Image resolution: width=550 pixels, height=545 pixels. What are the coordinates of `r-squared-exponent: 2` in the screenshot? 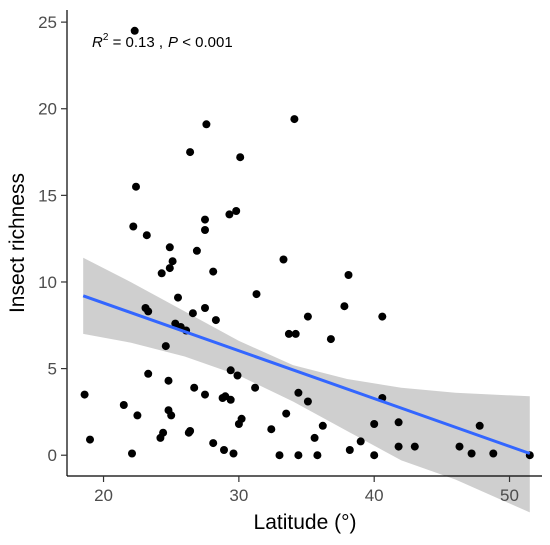 It's located at (106, 37).